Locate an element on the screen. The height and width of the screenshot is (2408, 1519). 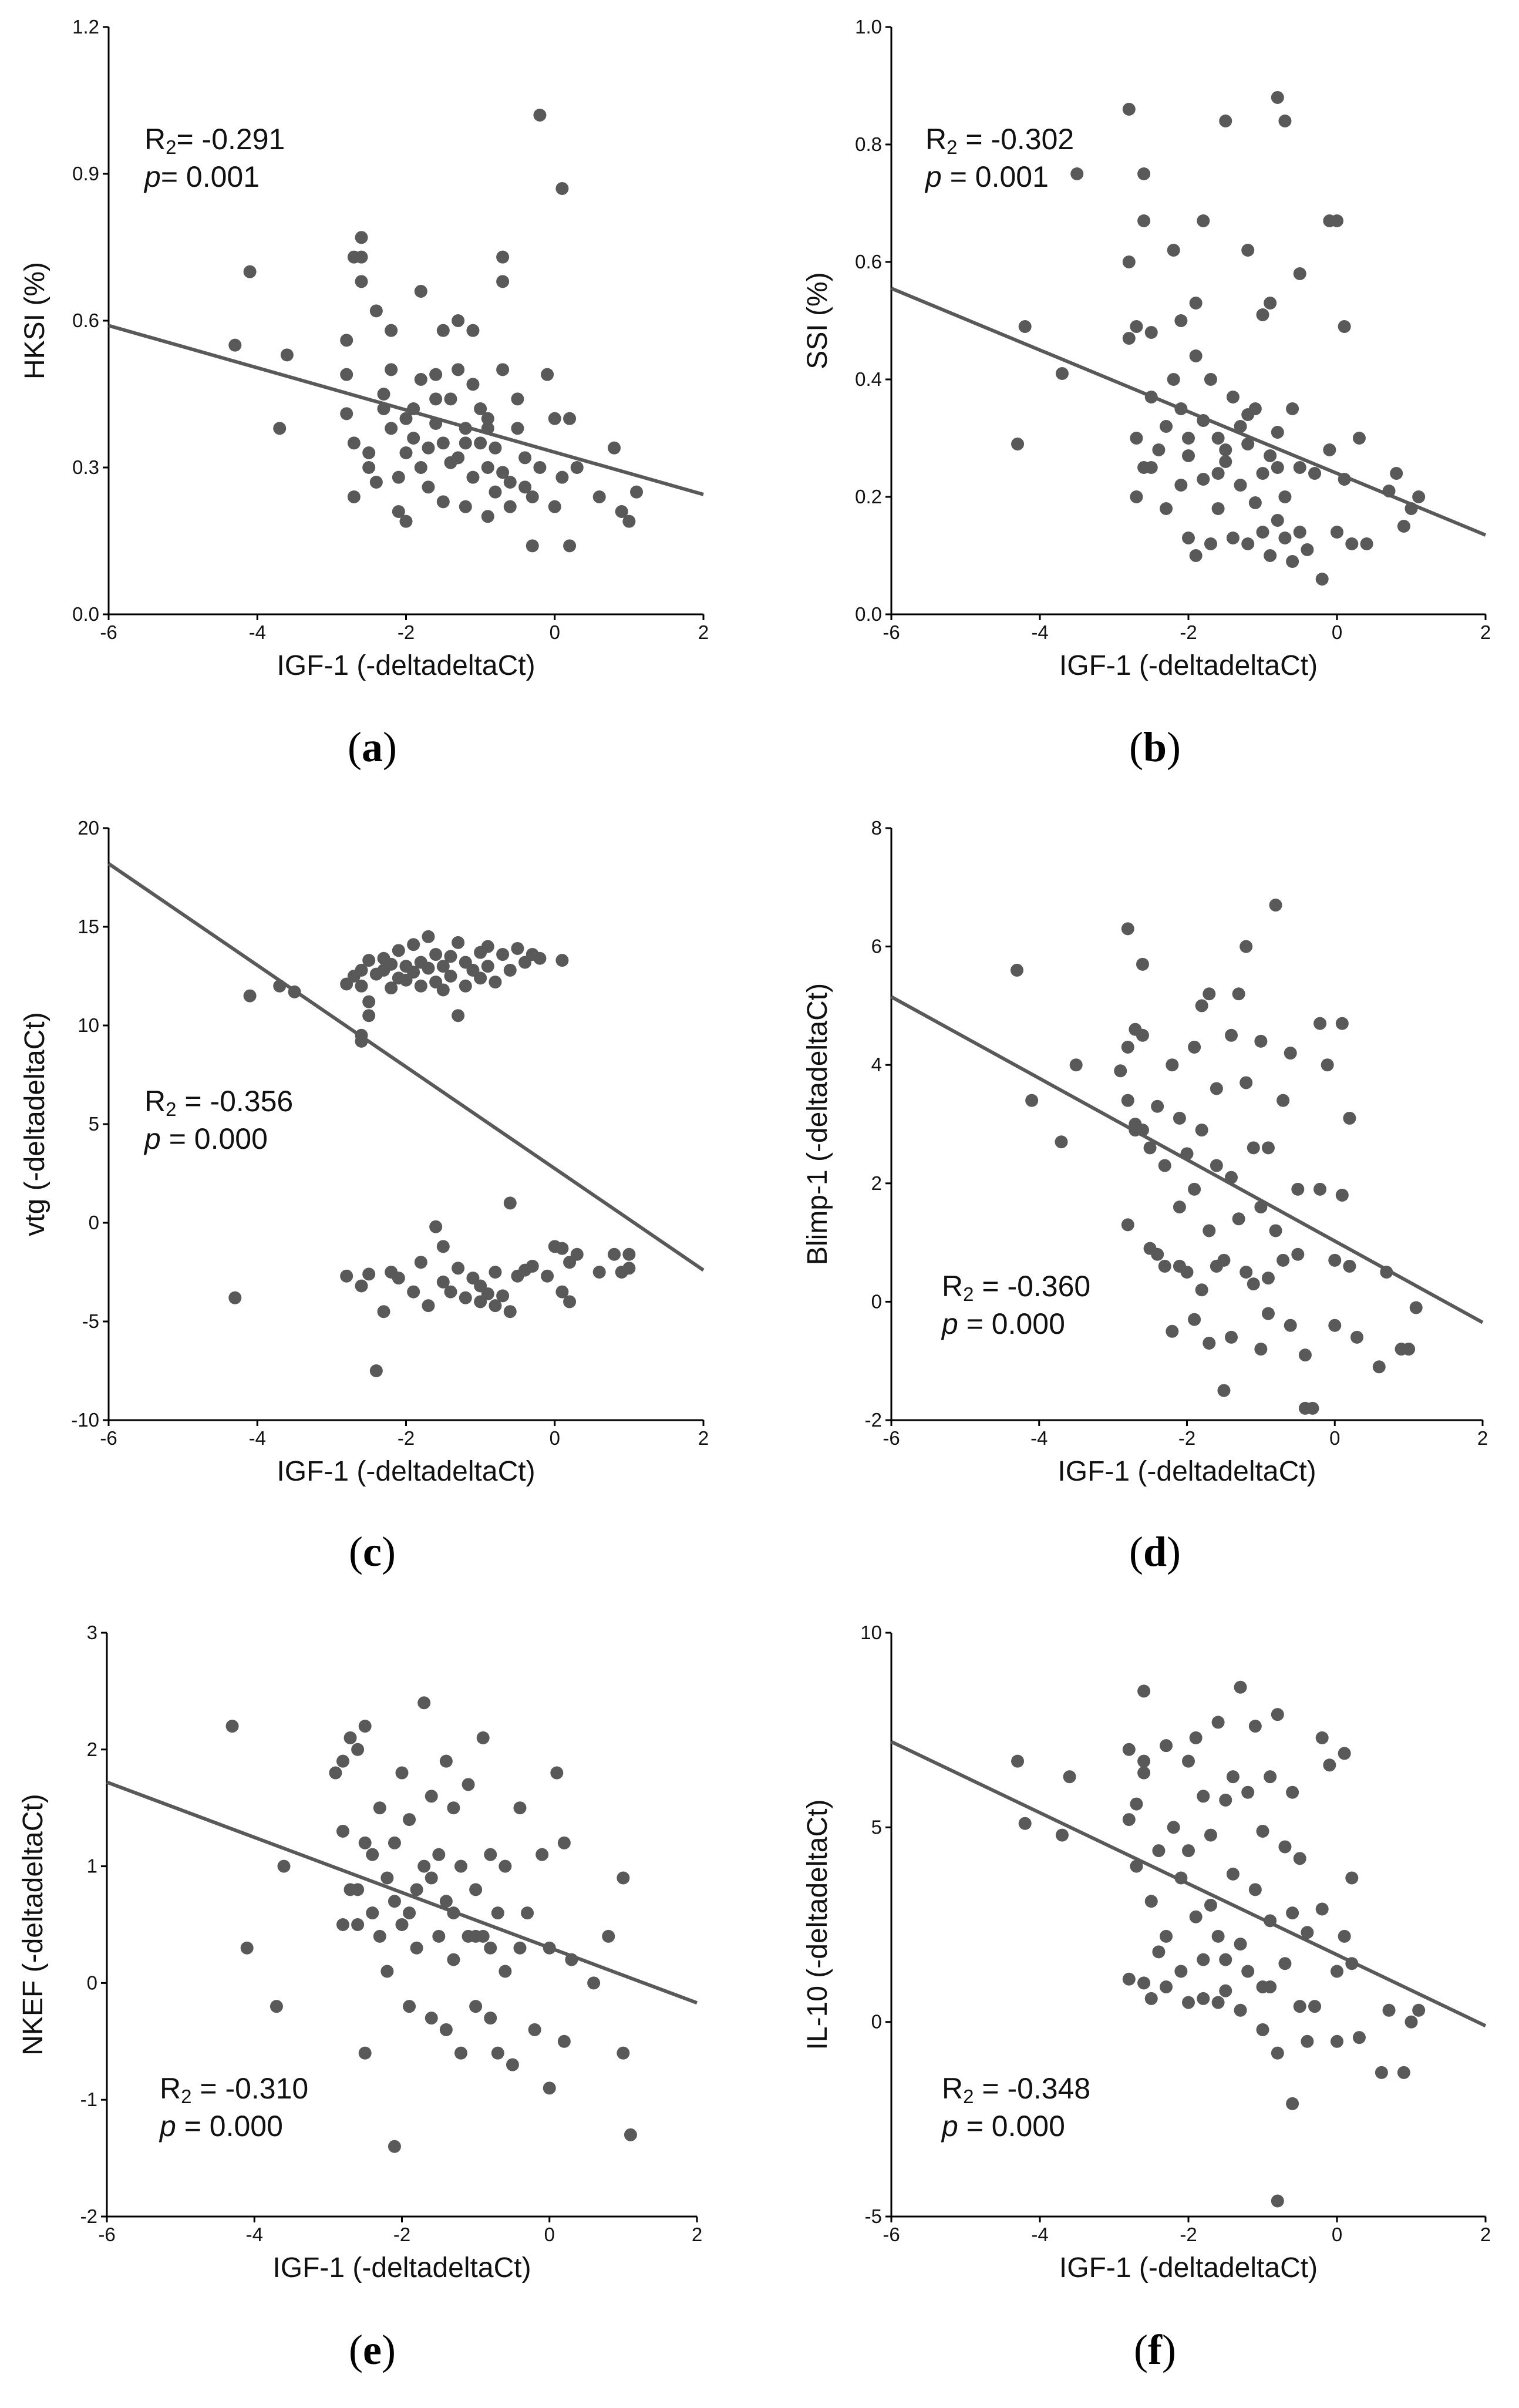
y-tick-label: 0.9 is located at coordinates (86, 173).